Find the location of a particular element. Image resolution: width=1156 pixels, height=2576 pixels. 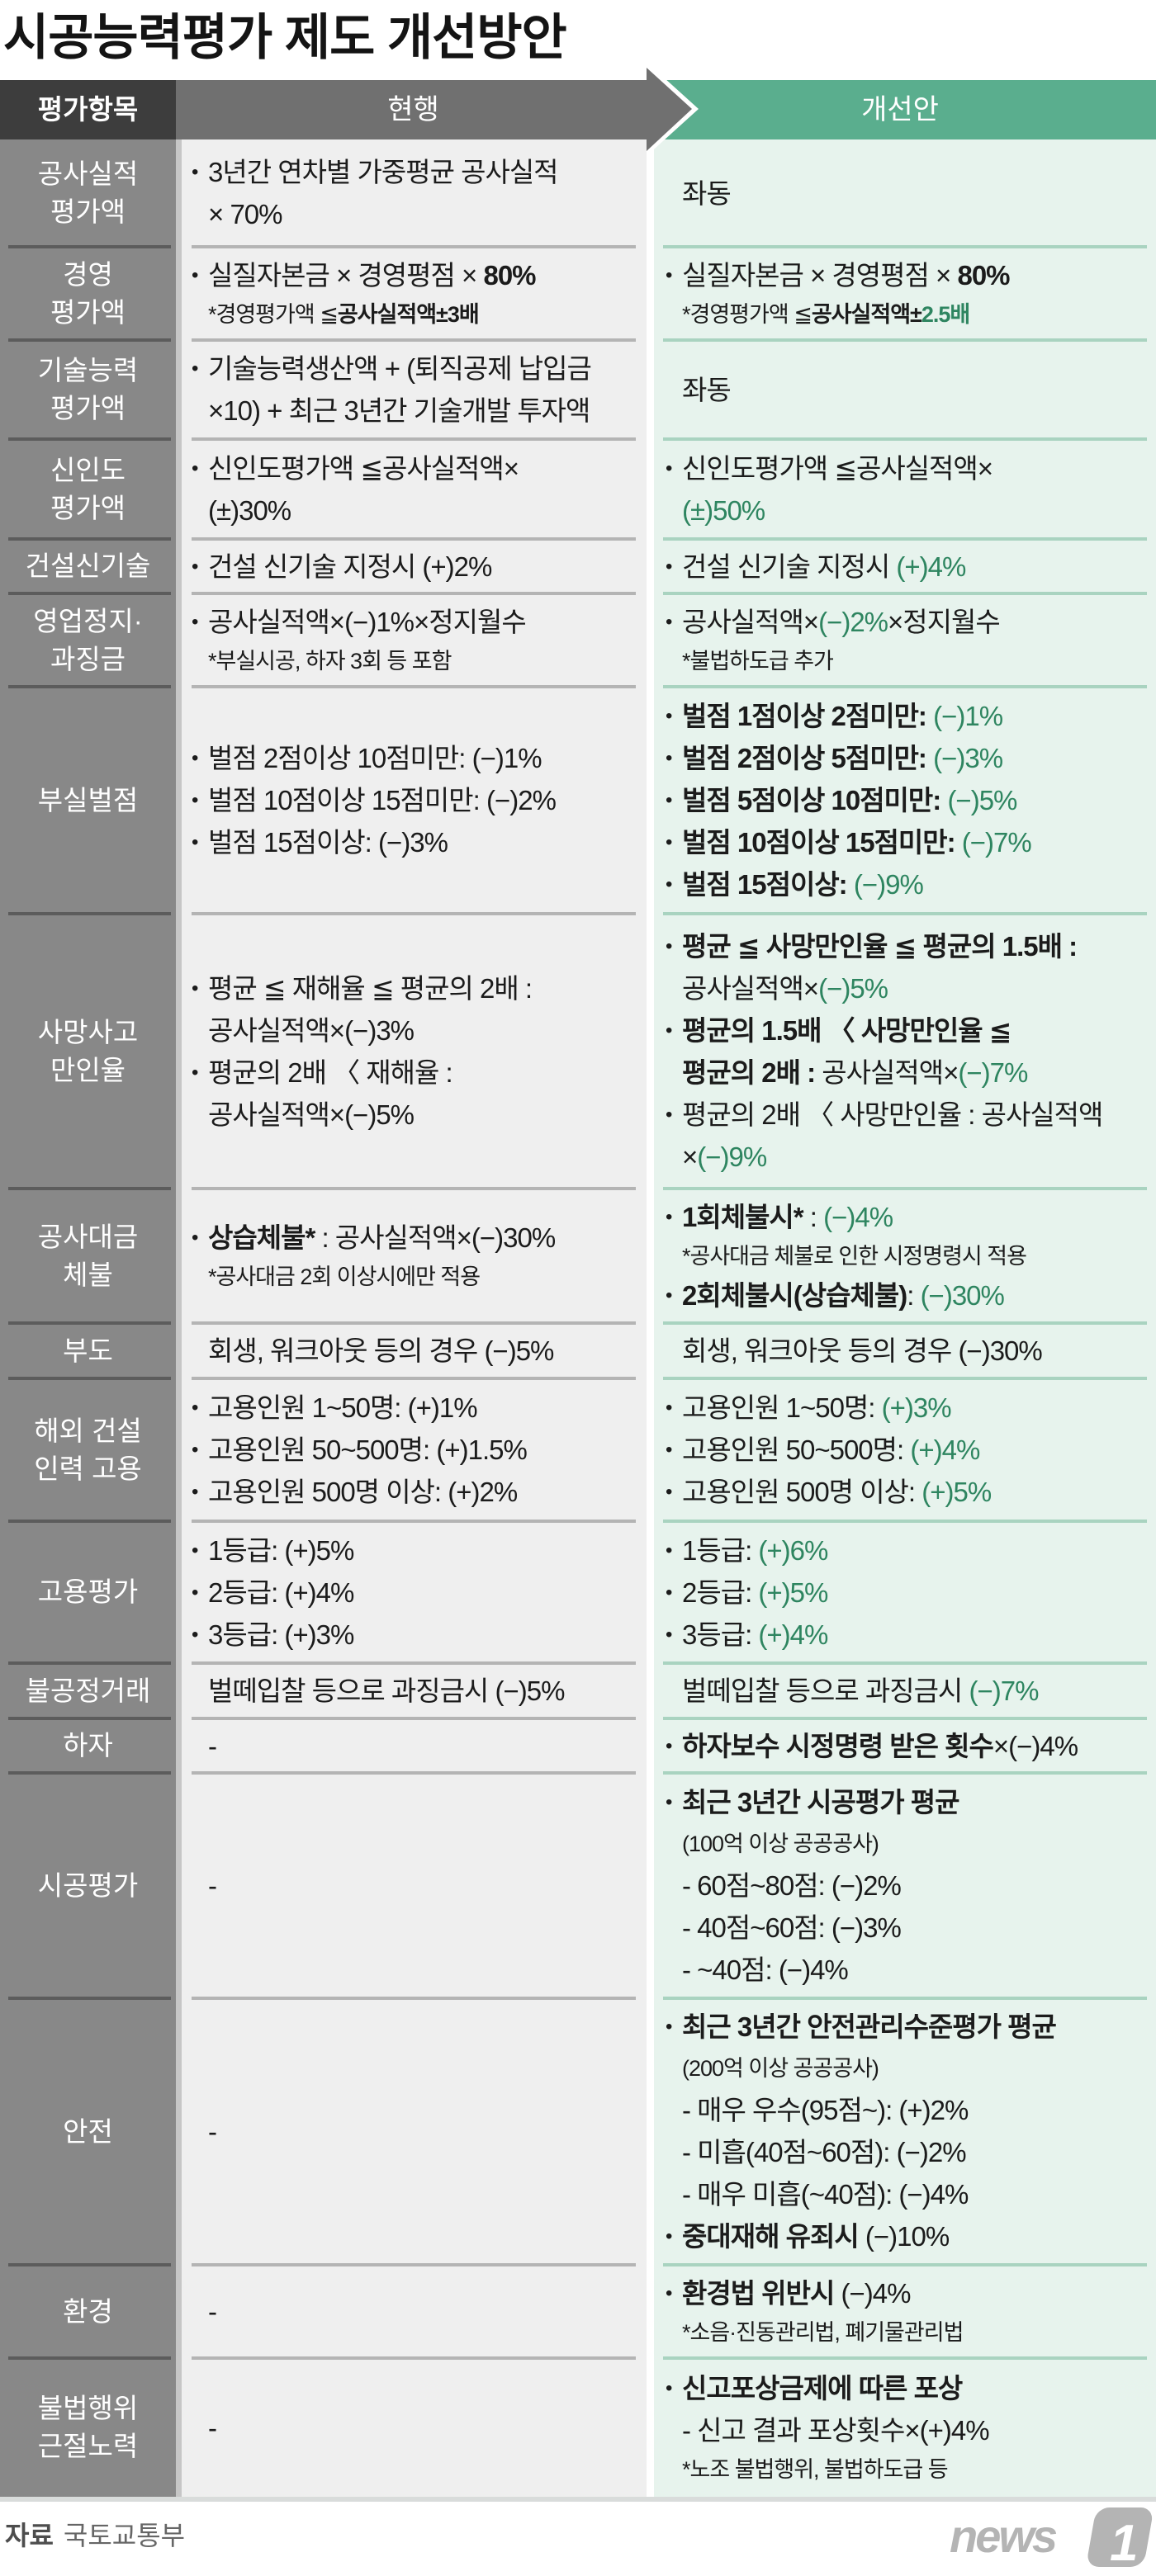

text-line: (200억 이상 공공공사) is located at coordinates (919, 2068).